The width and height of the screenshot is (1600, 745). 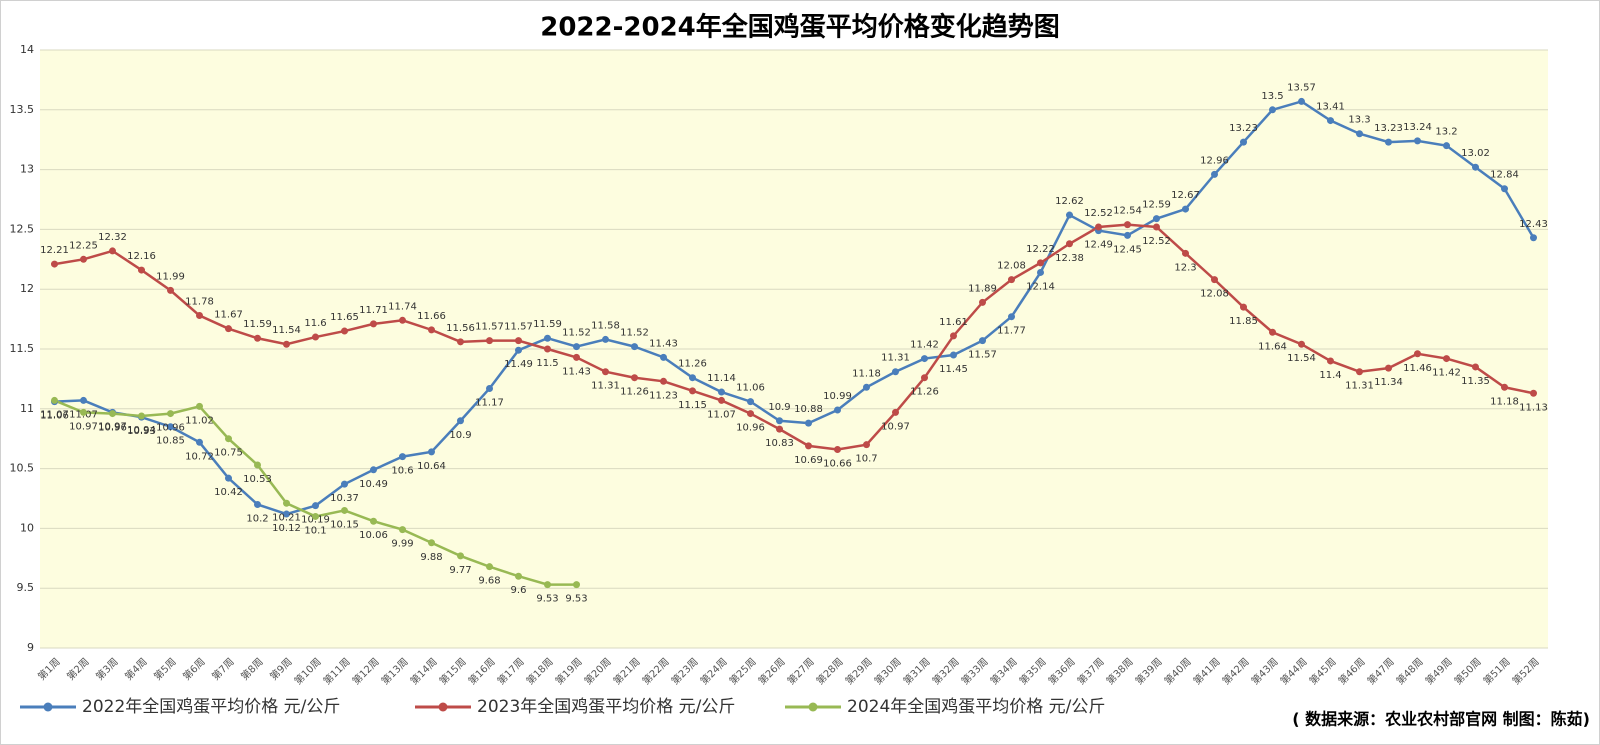 What do you see at coordinates (22, 348) in the screenshot?
I see `y-tick-label: 11.5` at bounding box center [22, 348].